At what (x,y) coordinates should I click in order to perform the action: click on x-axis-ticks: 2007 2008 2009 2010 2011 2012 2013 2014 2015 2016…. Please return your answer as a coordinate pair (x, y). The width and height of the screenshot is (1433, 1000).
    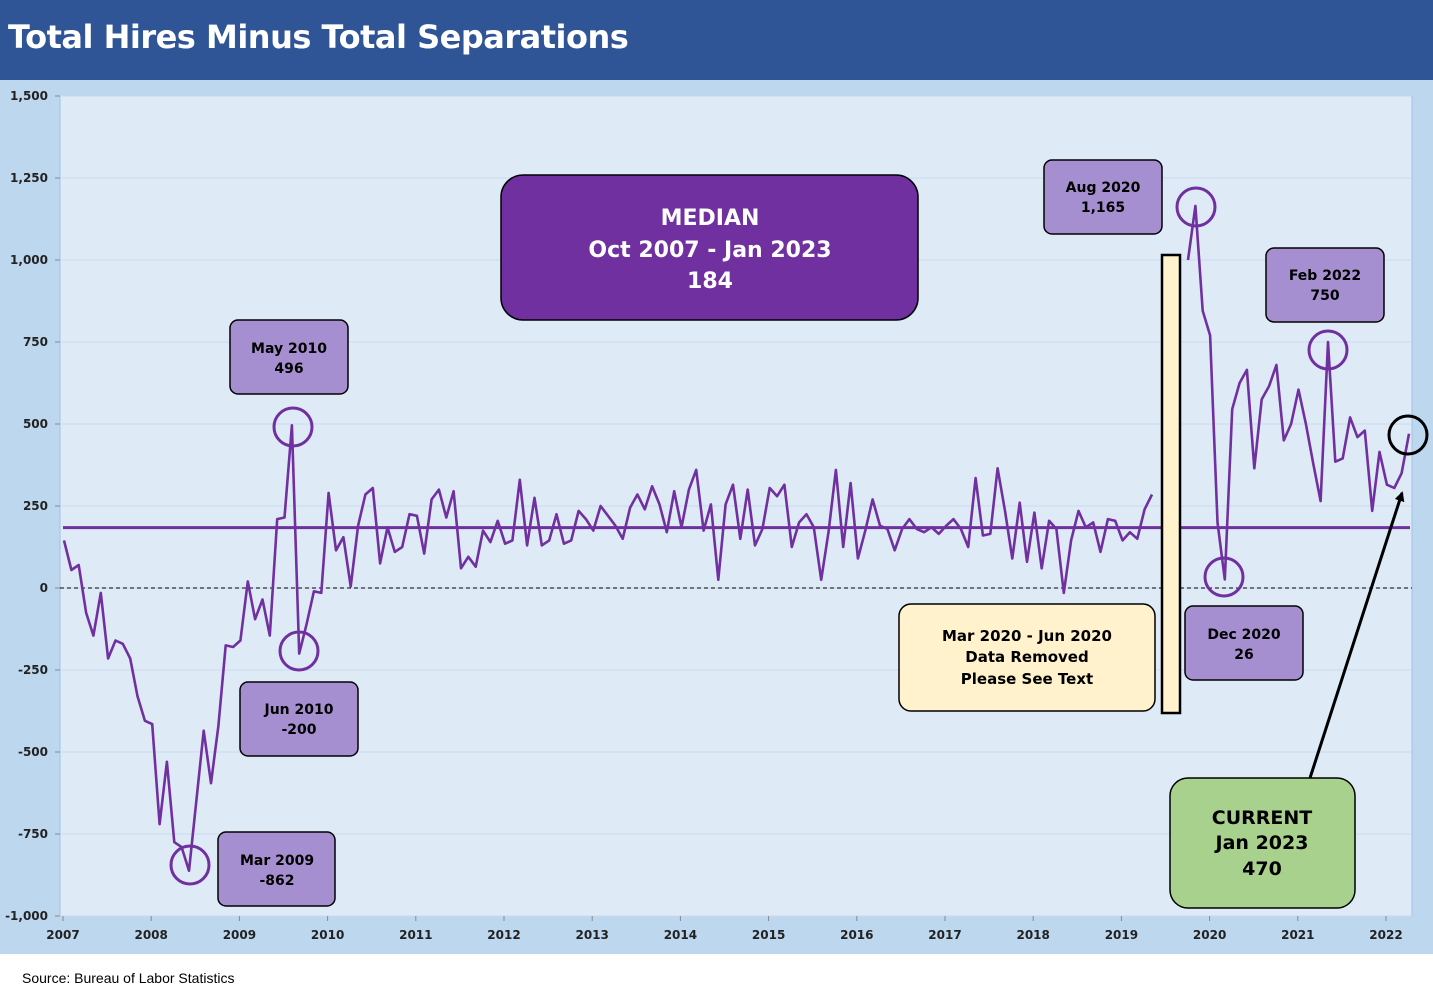
    Looking at the image, I should click on (724, 929).